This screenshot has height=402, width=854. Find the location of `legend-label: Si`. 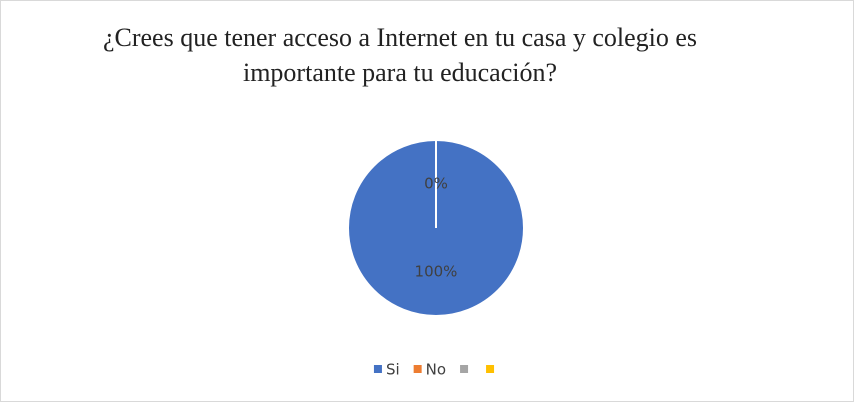

legend-label: Si is located at coordinates (393, 370).